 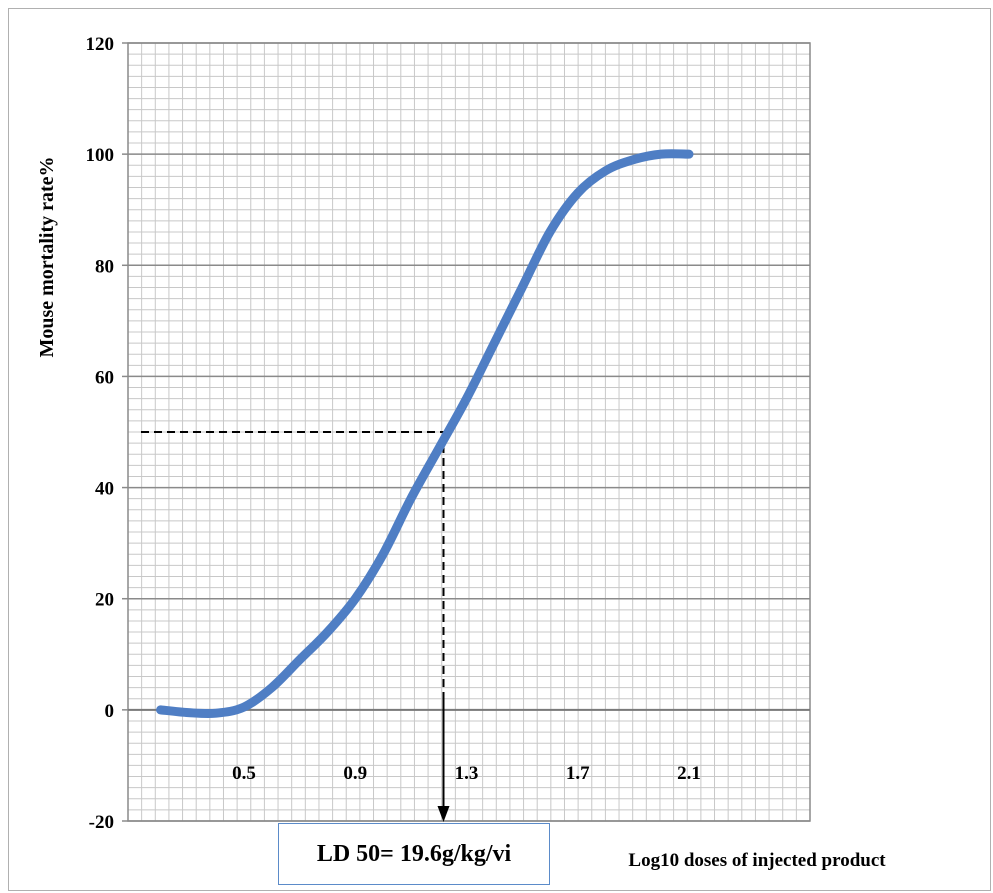 I want to click on y-tick-label: 20, so click(x=104, y=600).